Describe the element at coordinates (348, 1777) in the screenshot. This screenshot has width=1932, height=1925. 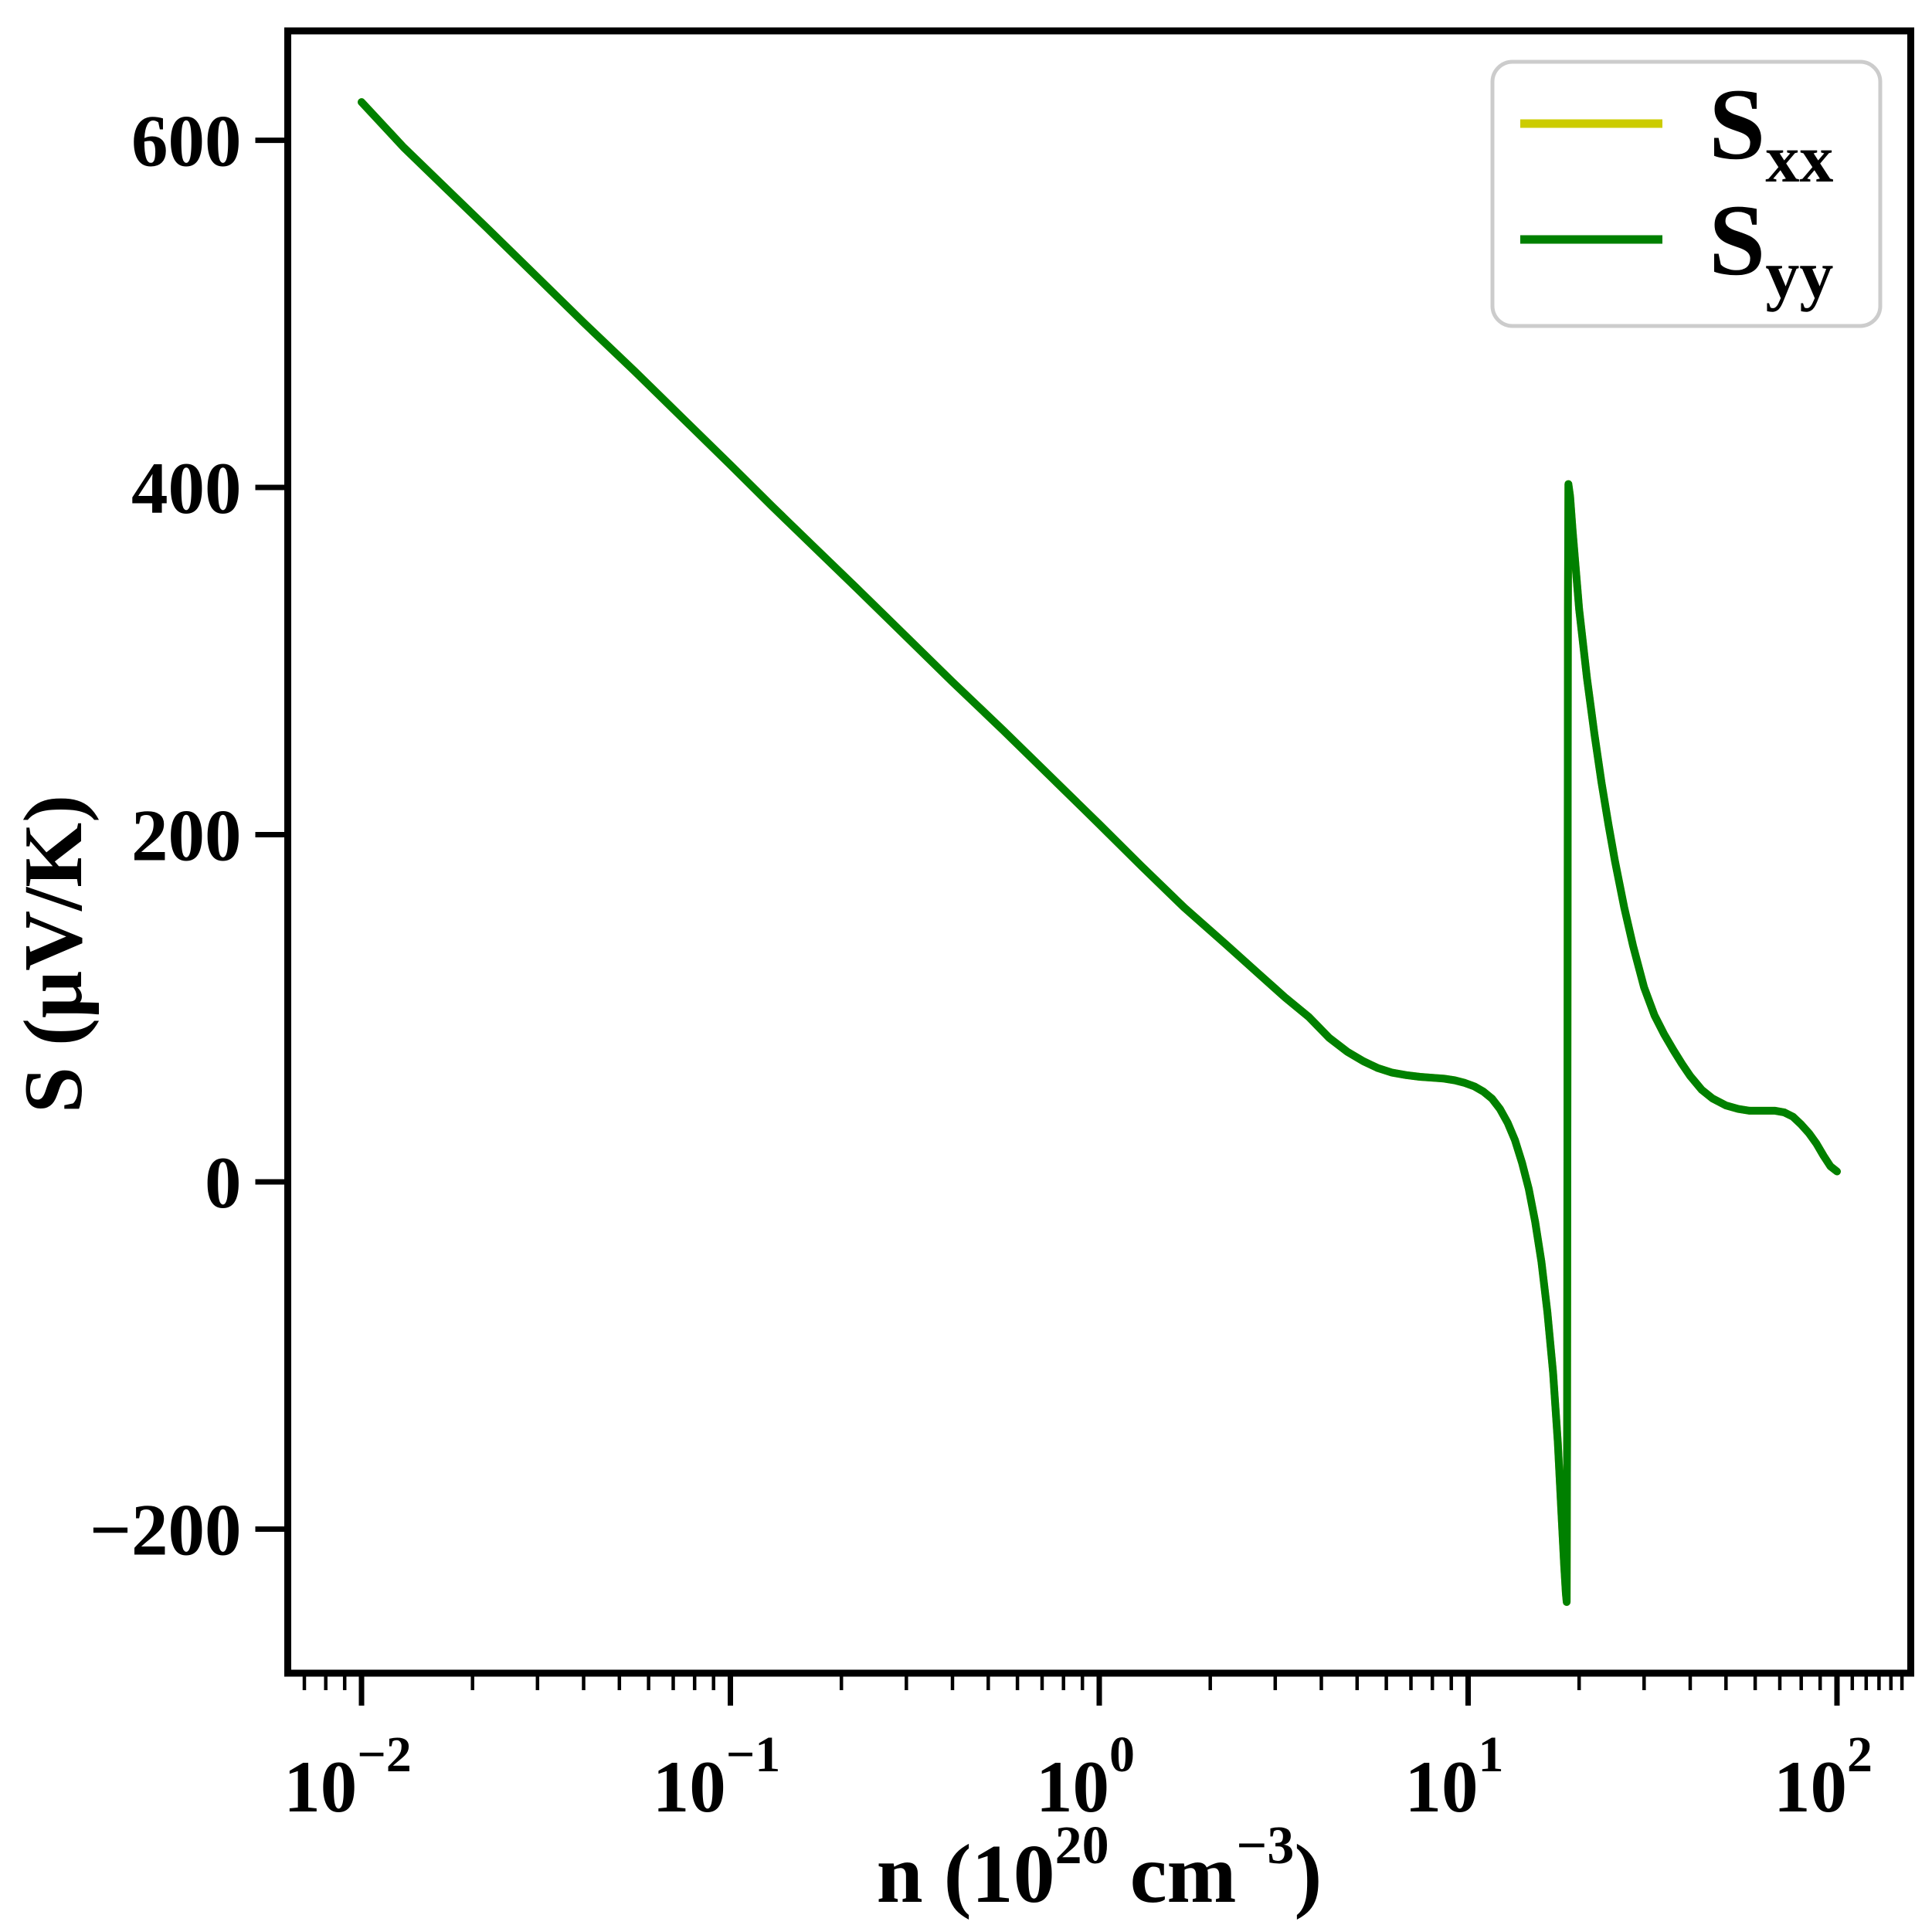
I see `x-tick-label: 10⁻²` at that location.